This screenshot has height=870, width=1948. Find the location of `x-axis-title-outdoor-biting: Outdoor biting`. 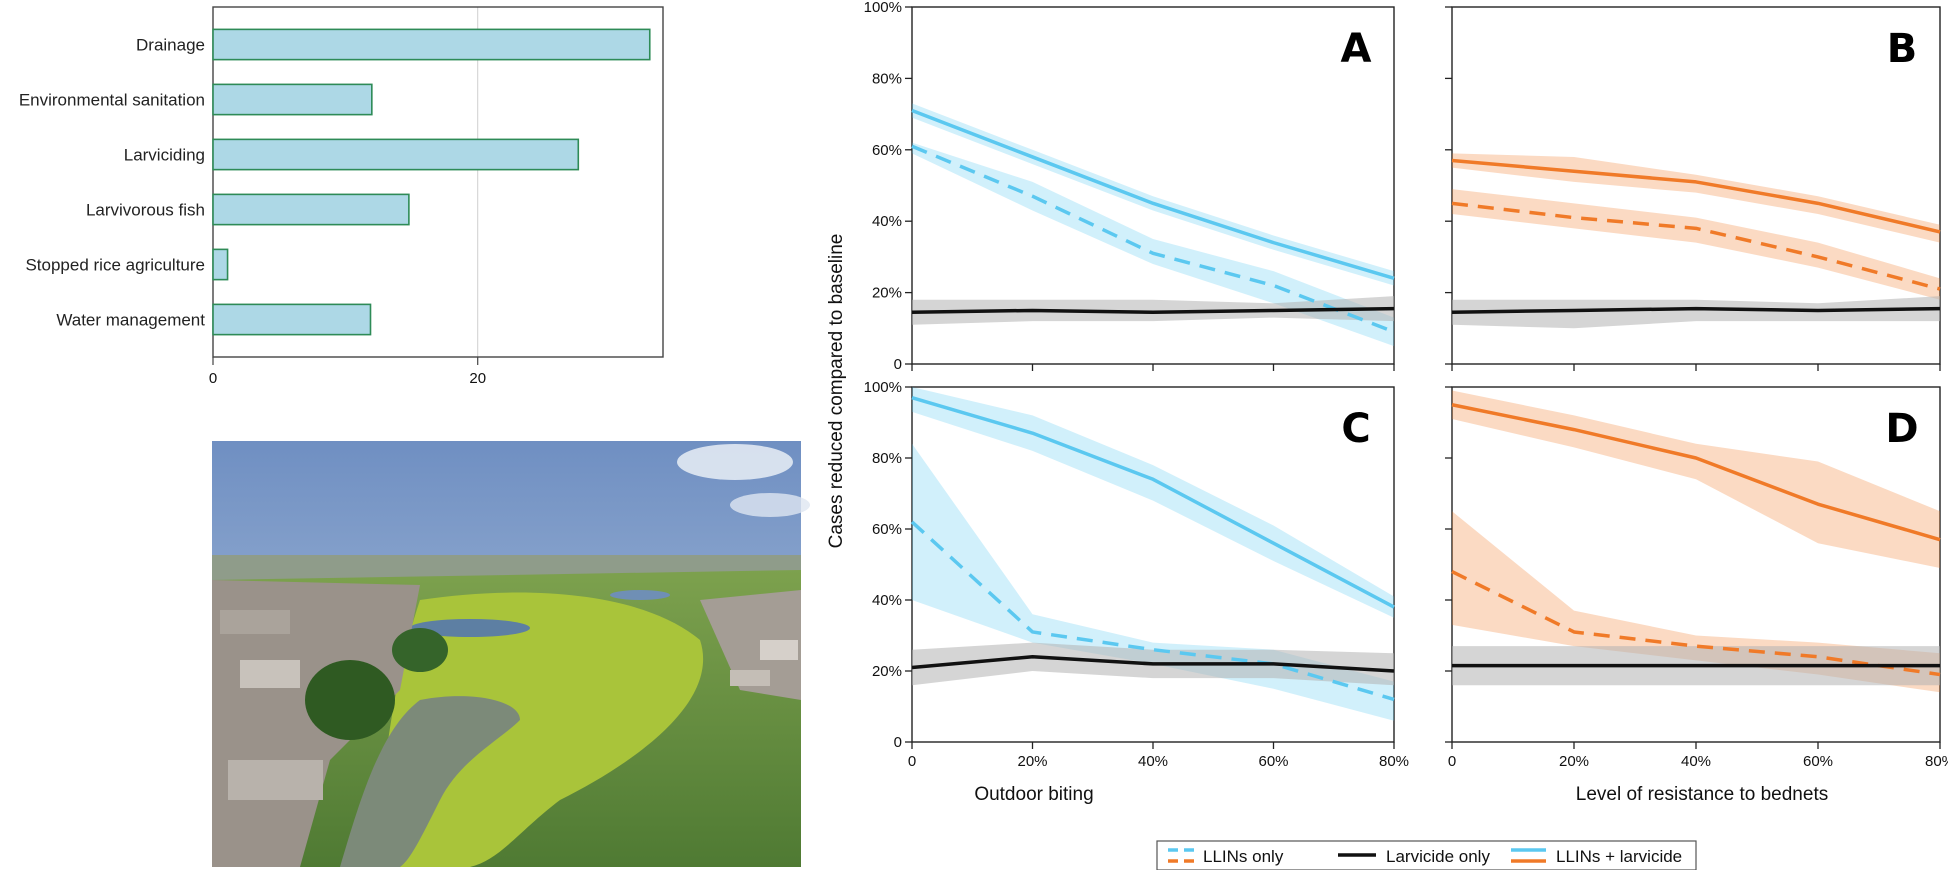

x-axis-title-outdoor-biting: Outdoor biting is located at coordinates (1033, 794).